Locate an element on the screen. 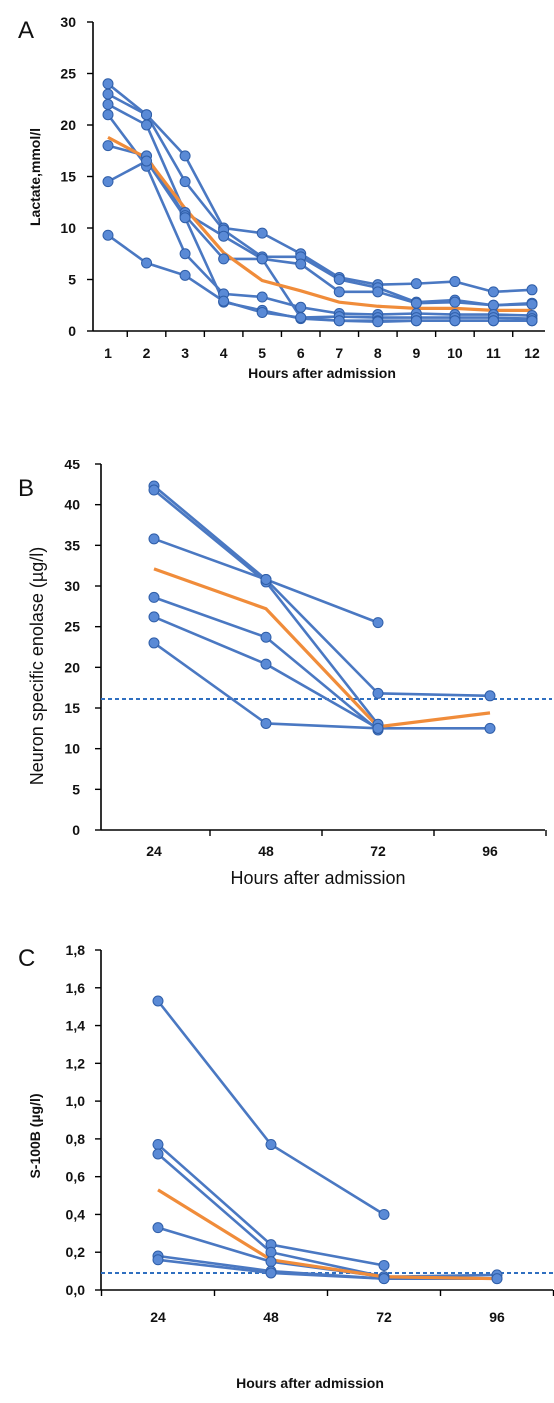  y-tick-label: 0,4 is located at coordinates (76, 1214).